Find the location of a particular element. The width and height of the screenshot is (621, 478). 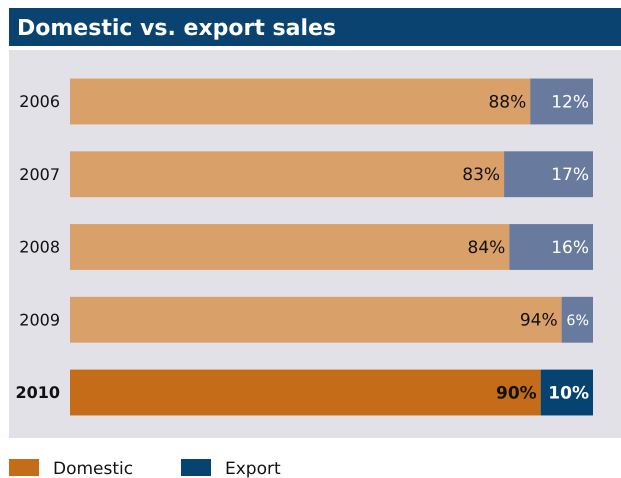

legend-label: Domestic is located at coordinates (93, 468).